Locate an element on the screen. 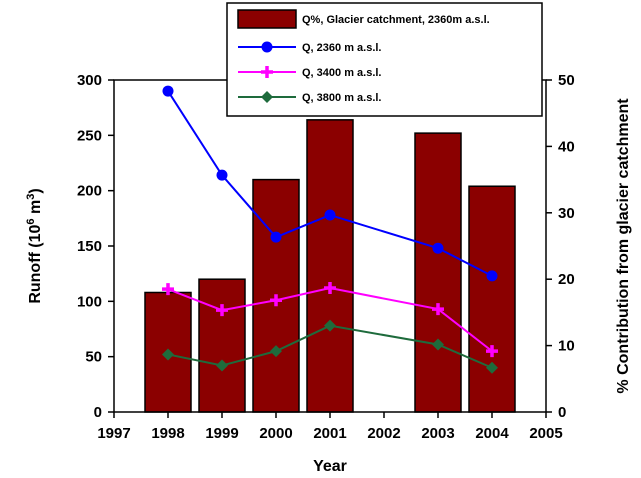  series-3-point-1999 is located at coordinates (222, 365).